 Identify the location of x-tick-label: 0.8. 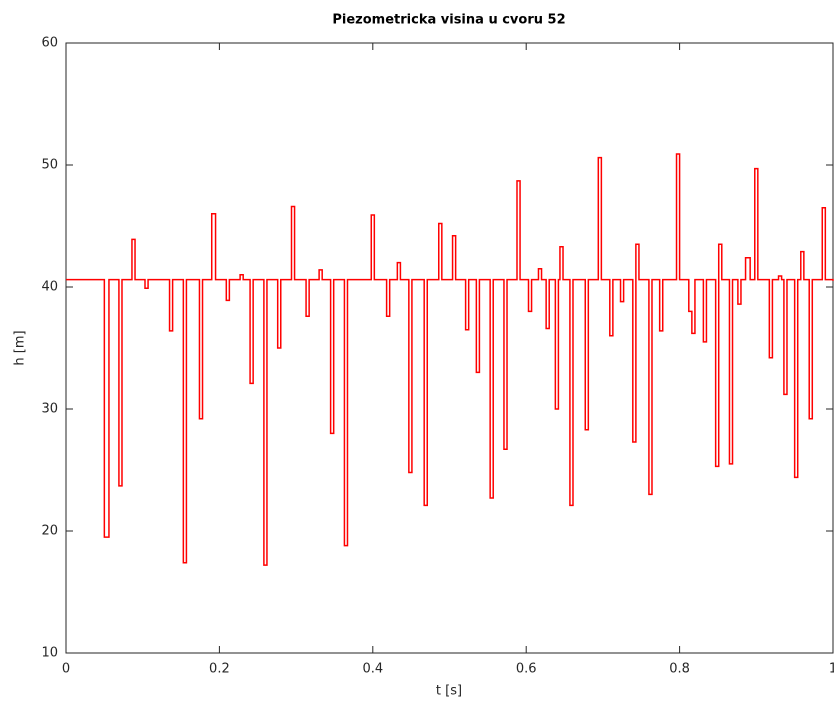
(679, 669).